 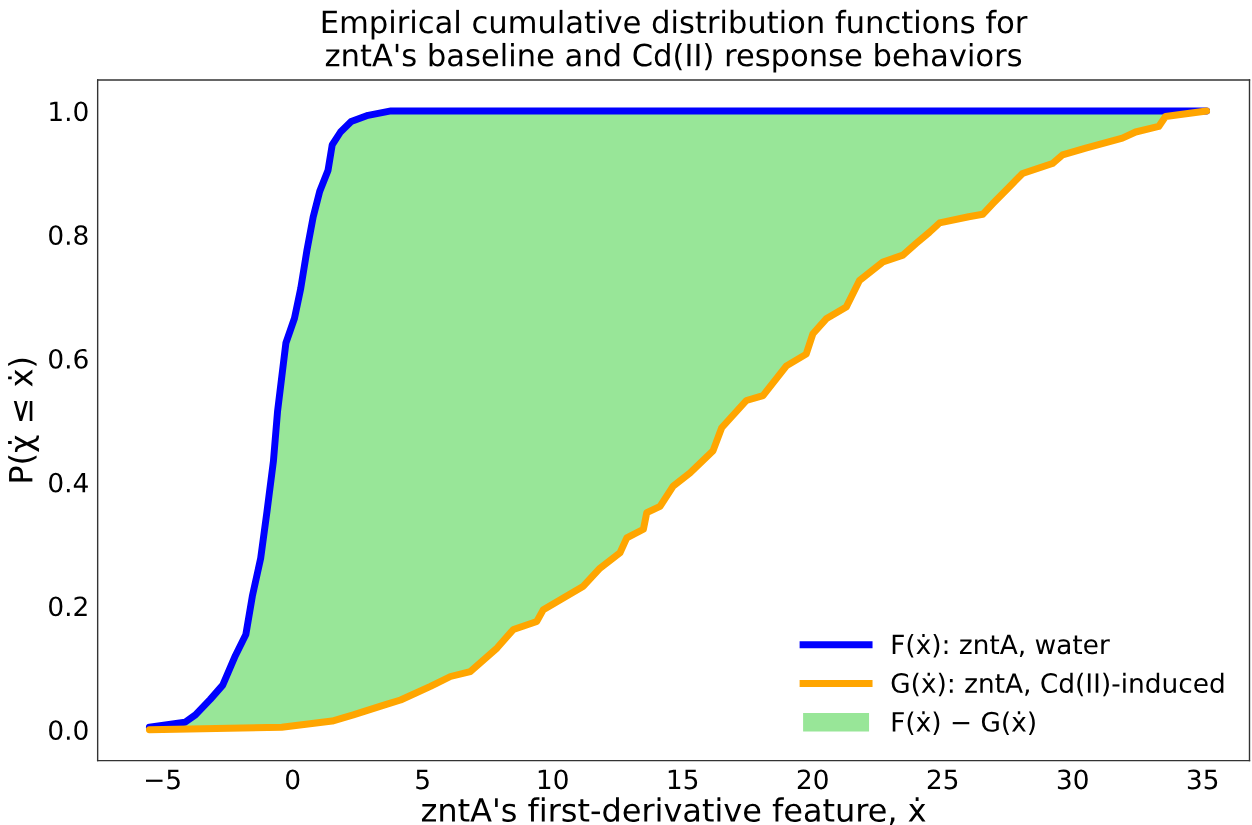 What do you see at coordinates (675, 41) in the screenshot?
I see `chart-title: Empirical cumulative distribution functions for zntA's baseline and Cd(II) response behaviors` at bounding box center [675, 41].